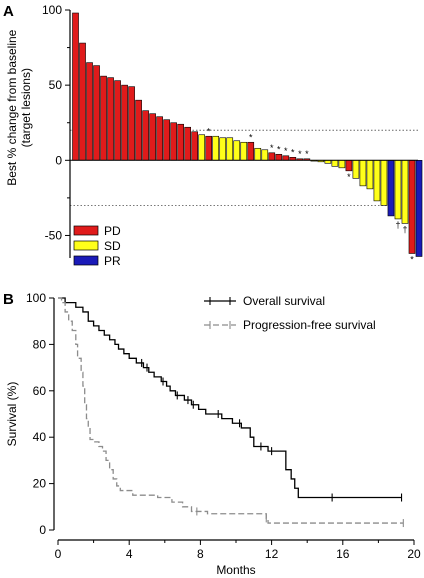  Describe the element at coordinates (200, 554) in the screenshot. I see `x-tick-label: 8` at that location.